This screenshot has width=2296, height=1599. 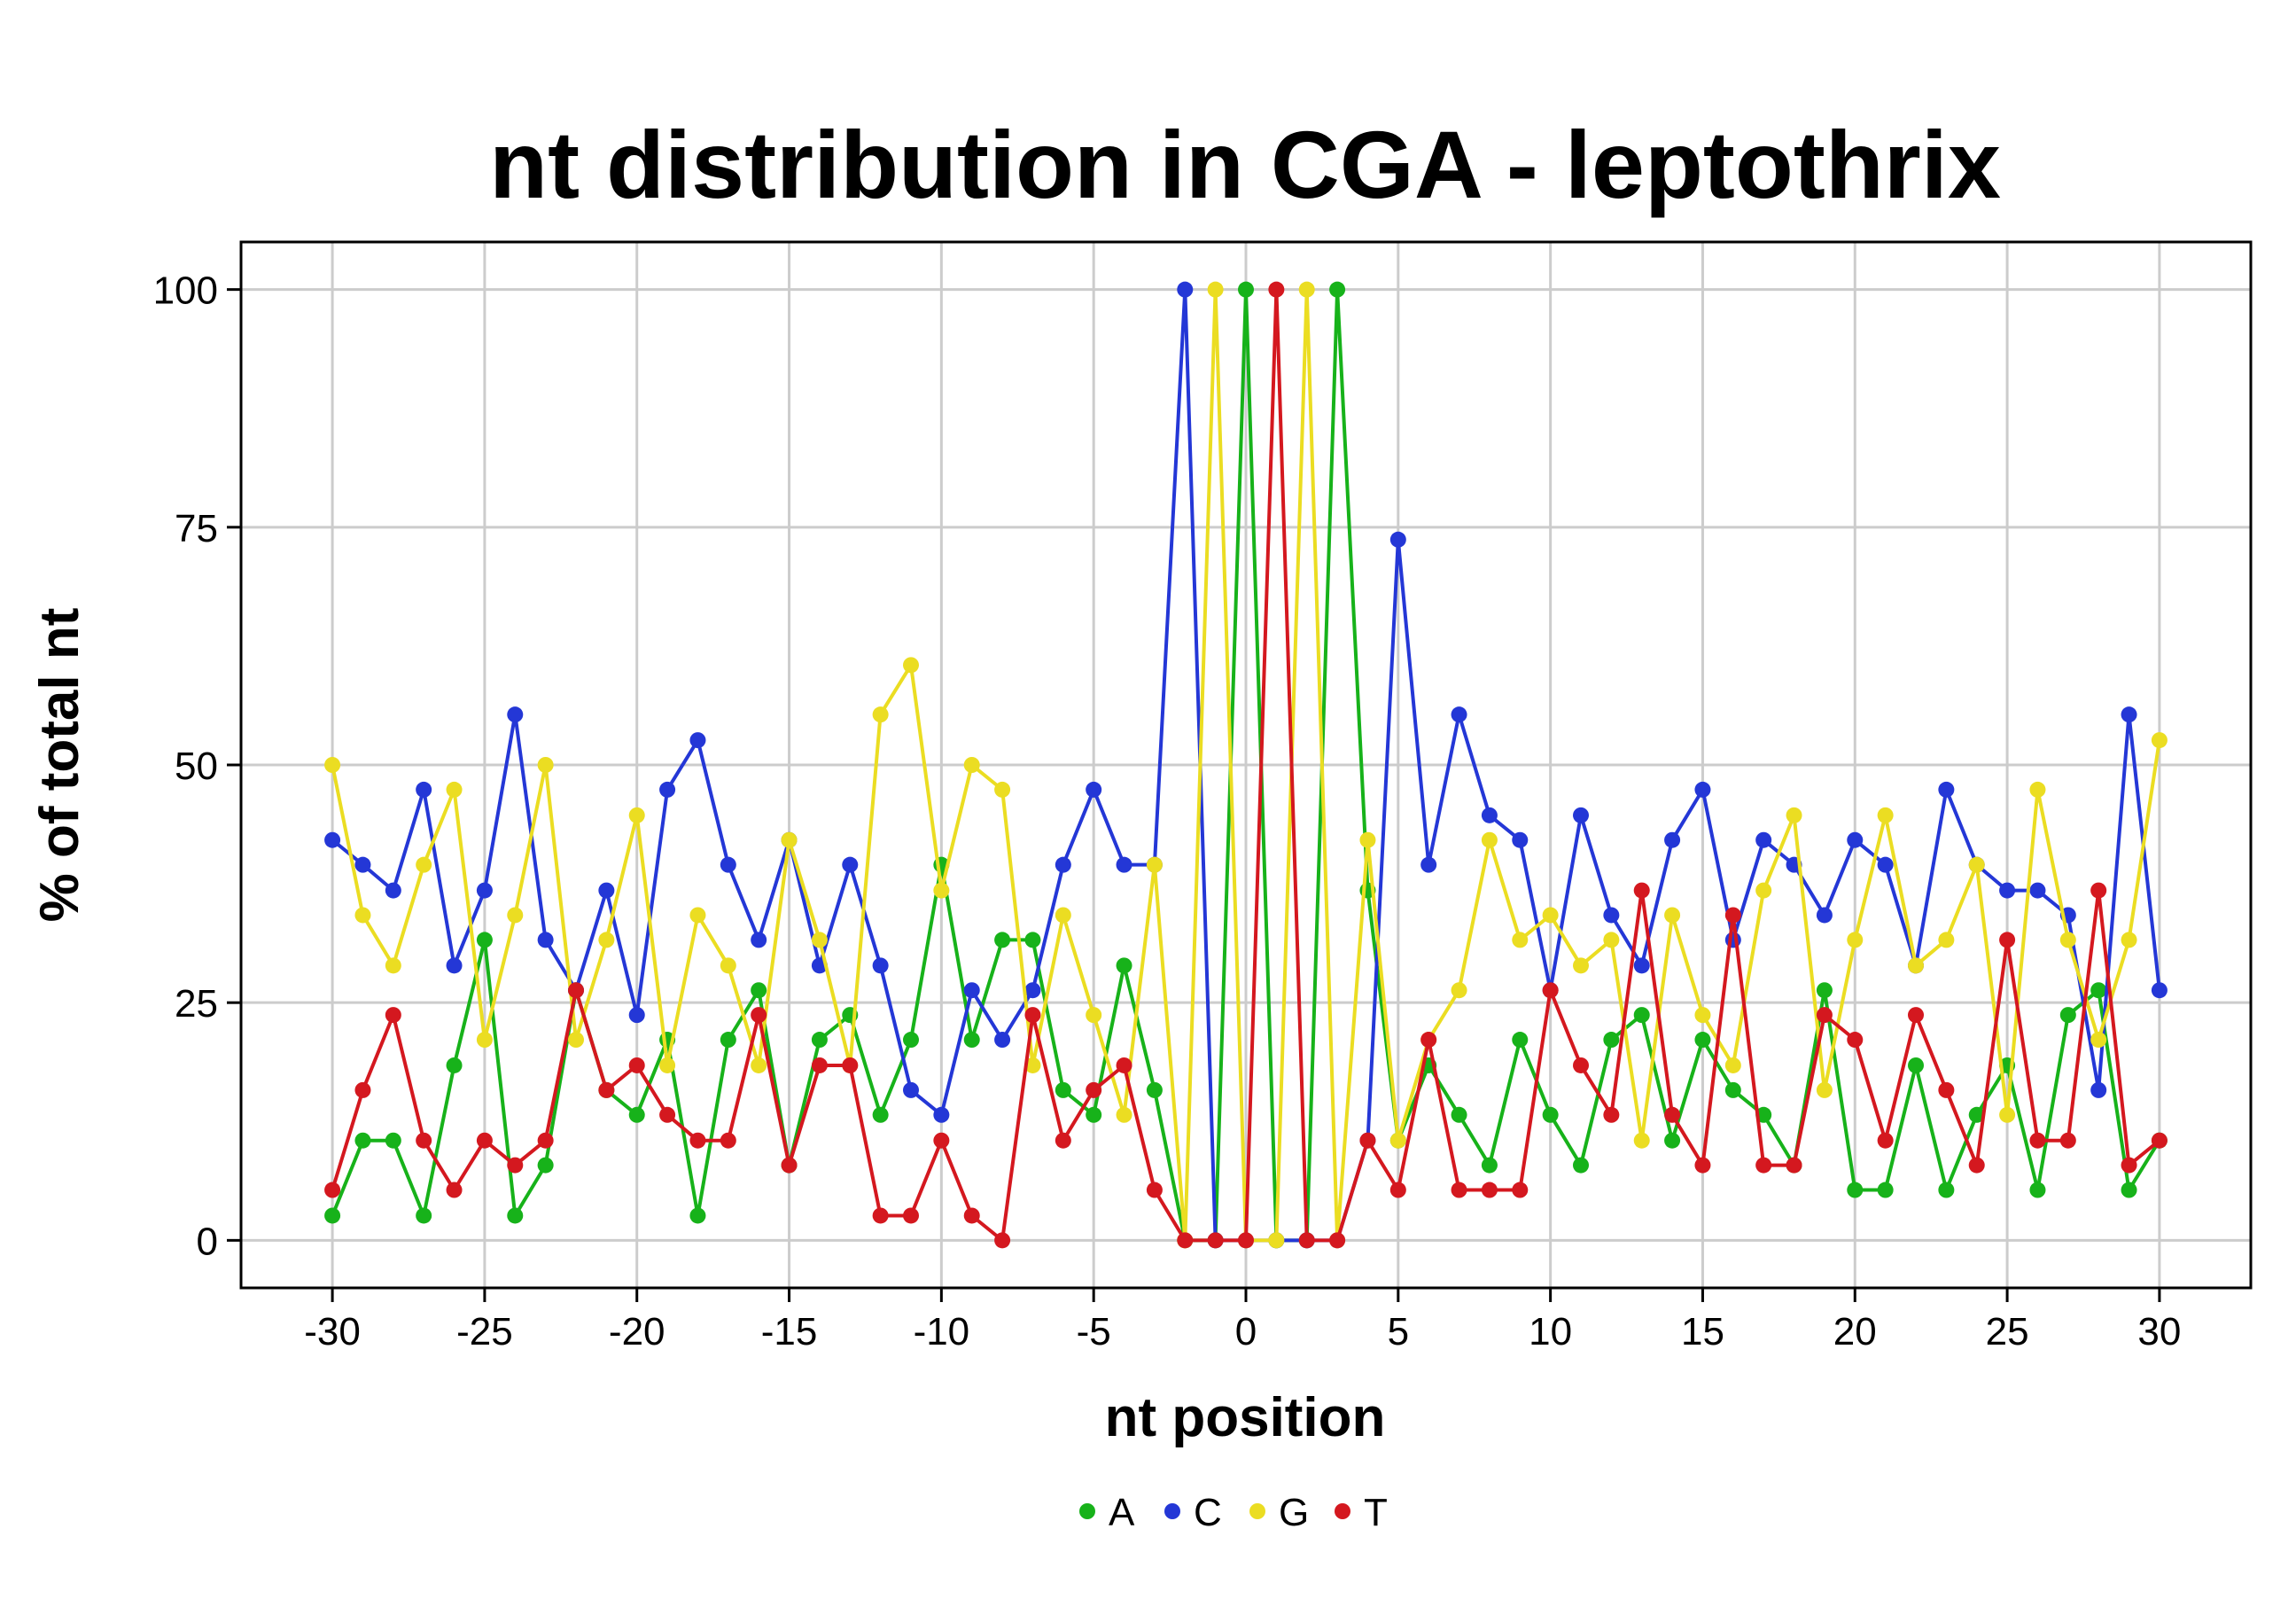 I want to click on x-tick-label: -15, so click(x=789, y=1331).